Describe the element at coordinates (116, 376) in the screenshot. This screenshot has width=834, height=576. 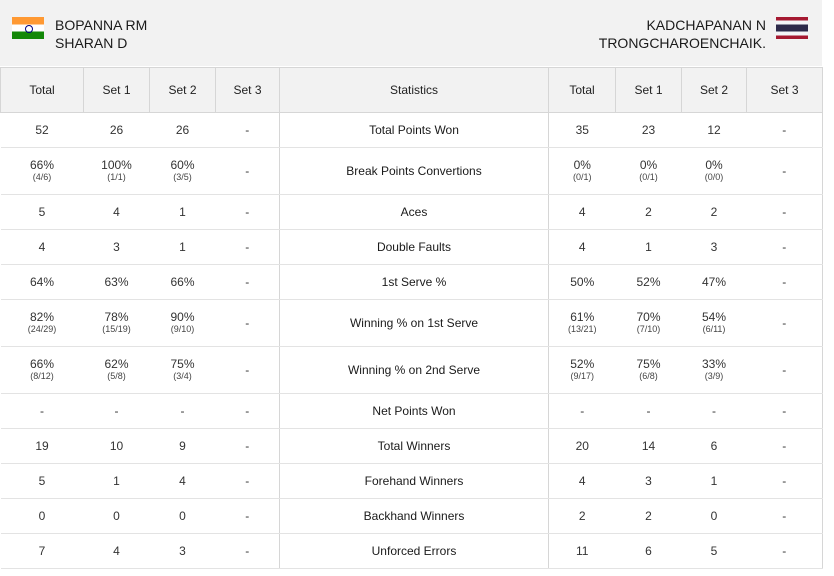
I see `stat-ratio: (5/8)` at that location.